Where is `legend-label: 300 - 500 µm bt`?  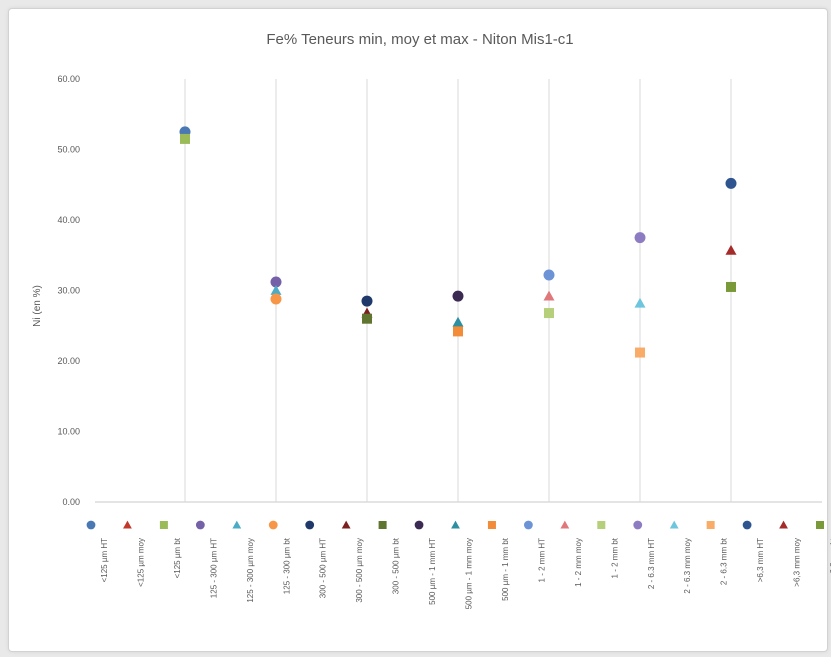 legend-label: 300 - 500 µm bt is located at coordinates (396, 565).